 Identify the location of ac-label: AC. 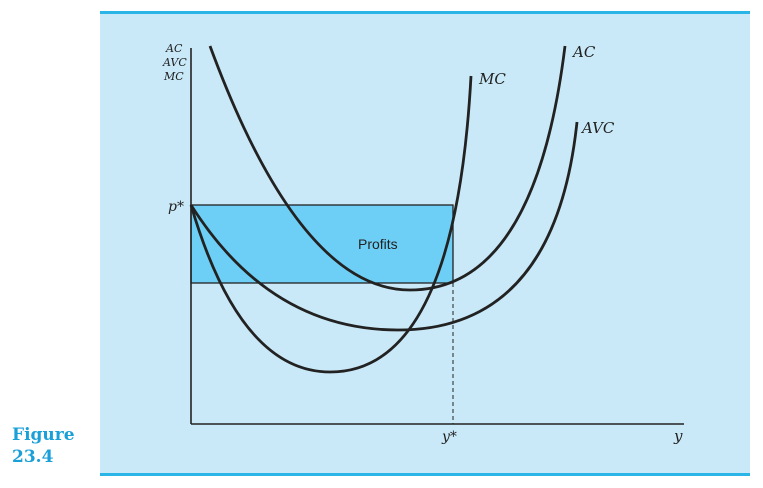
(583, 52).